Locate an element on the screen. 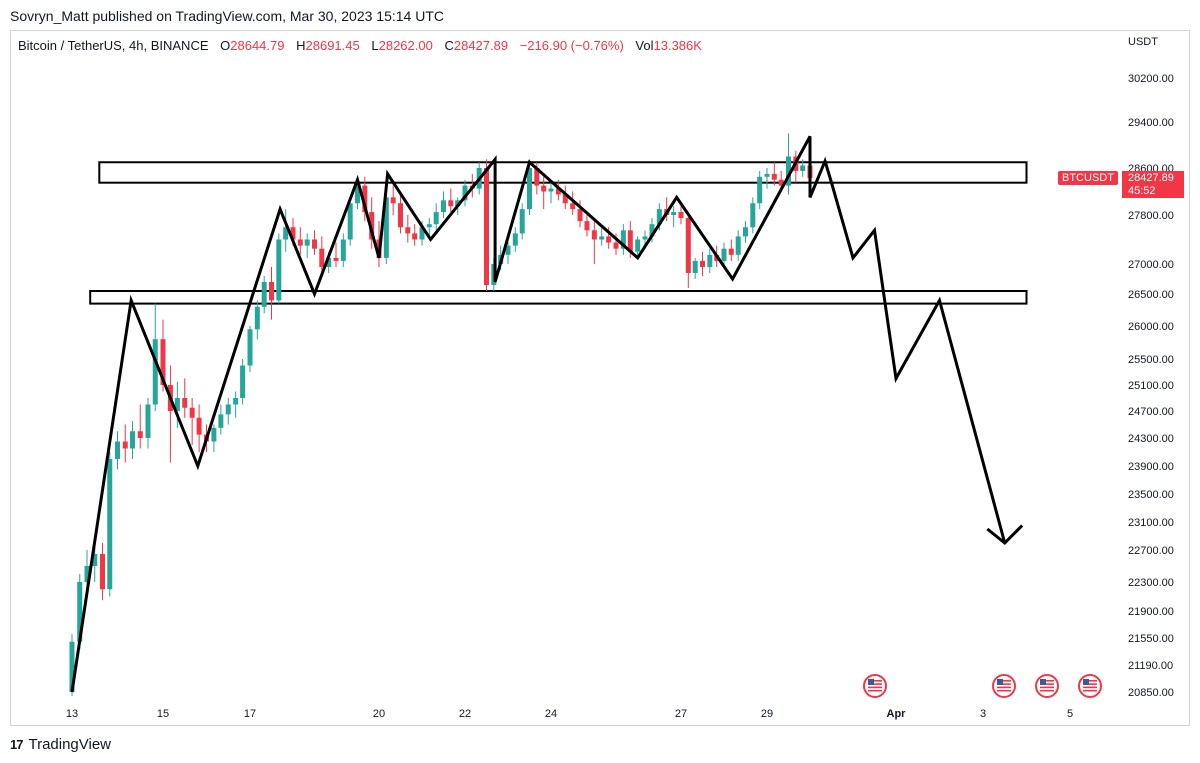  tradingview-footer: 17 TradingView is located at coordinates (60, 744).